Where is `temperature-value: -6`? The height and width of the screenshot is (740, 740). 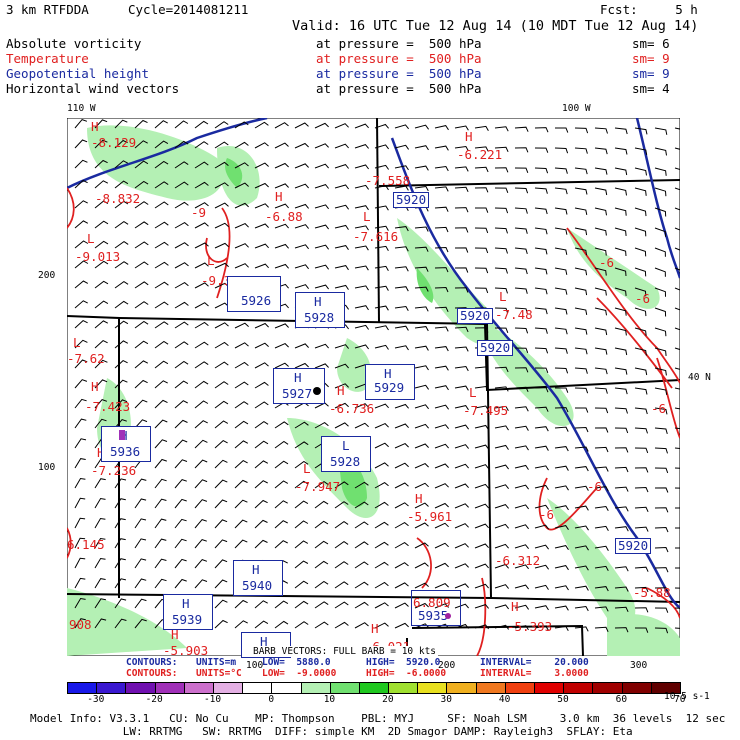
temperature-value: -6 is located at coordinates (595, 486).